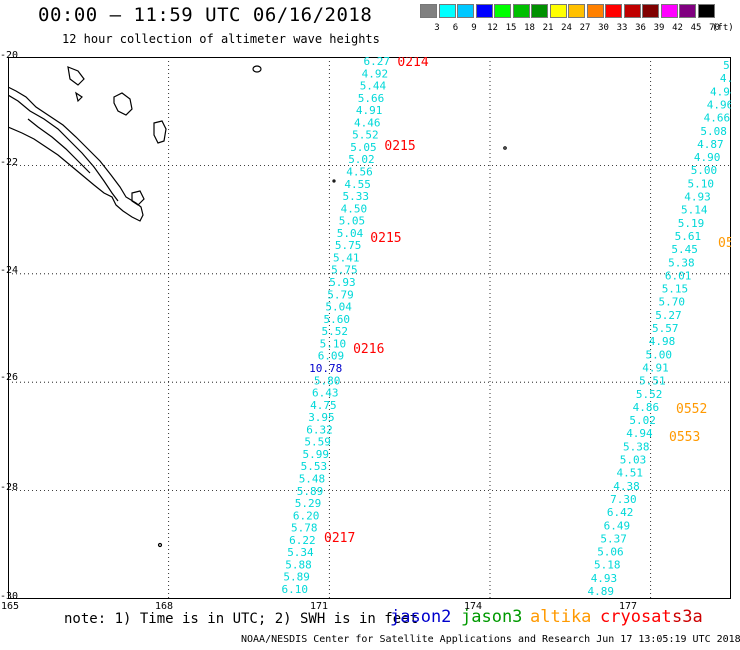 The image size is (740, 650). What do you see at coordinates (327, 380) in the screenshot?
I see `wave-height-reading: 5.80` at bounding box center [327, 380].